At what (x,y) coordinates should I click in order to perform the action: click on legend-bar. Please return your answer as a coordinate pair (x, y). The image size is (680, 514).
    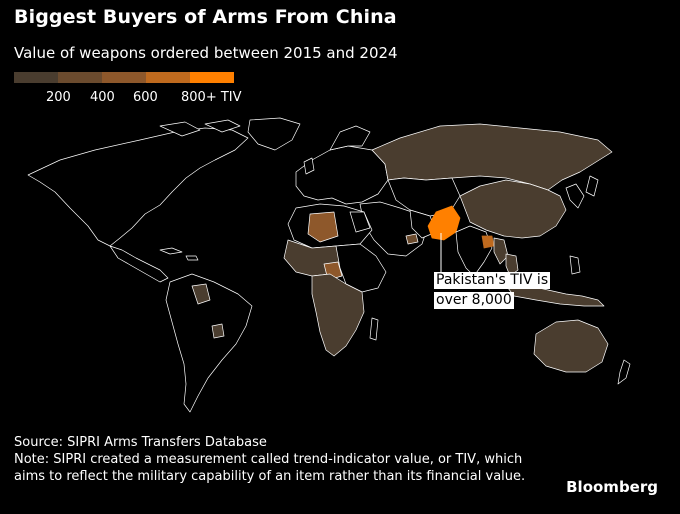
    Looking at the image, I should click on (124, 77).